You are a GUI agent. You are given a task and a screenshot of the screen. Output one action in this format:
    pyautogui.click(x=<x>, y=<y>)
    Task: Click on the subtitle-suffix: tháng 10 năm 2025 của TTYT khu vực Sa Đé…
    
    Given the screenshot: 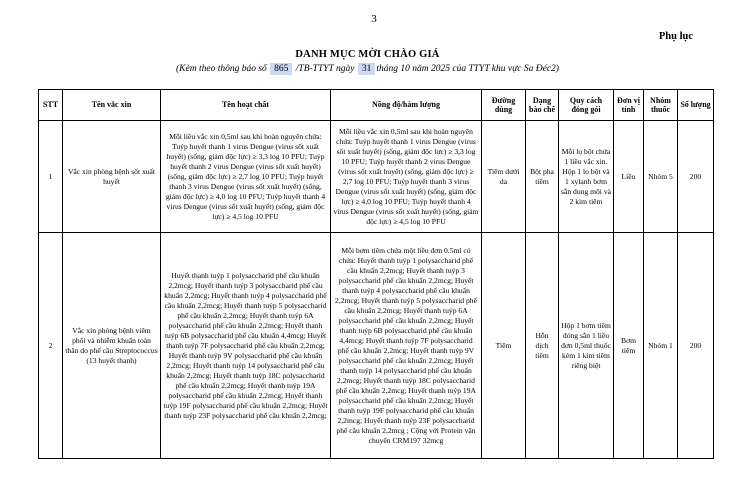 What is the action you would take?
    pyautogui.click(x=467, y=69)
    